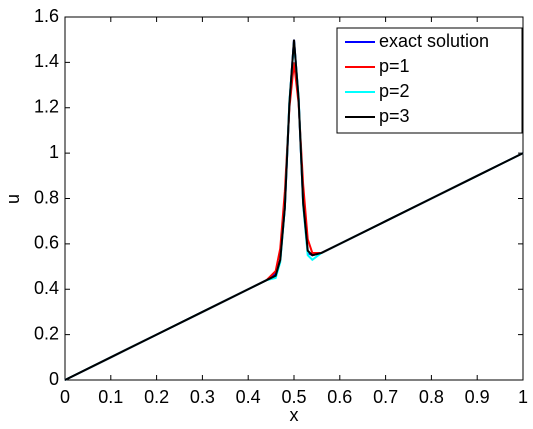 Image resolution: width=533 pixels, height=429 pixels. I want to click on x-tick-label: 0.4, so click(248, 397).